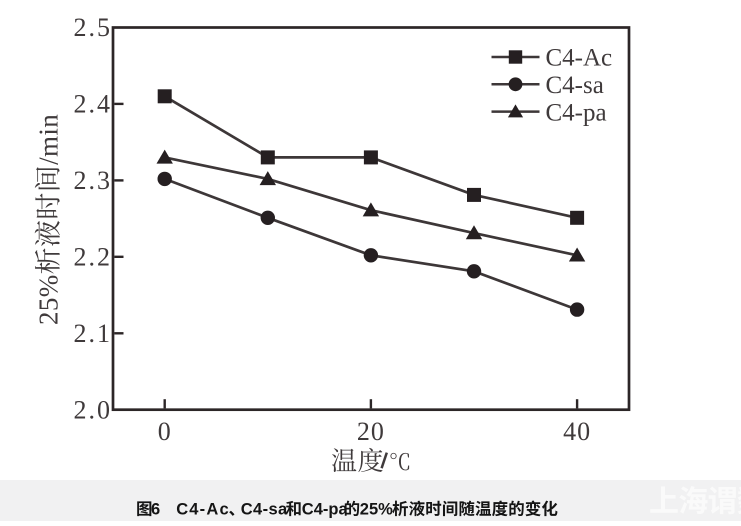  What do you see at coordinates (577, 431) in the screenshot?
I see `svg-text: 40` at bounding box center [577, 431].